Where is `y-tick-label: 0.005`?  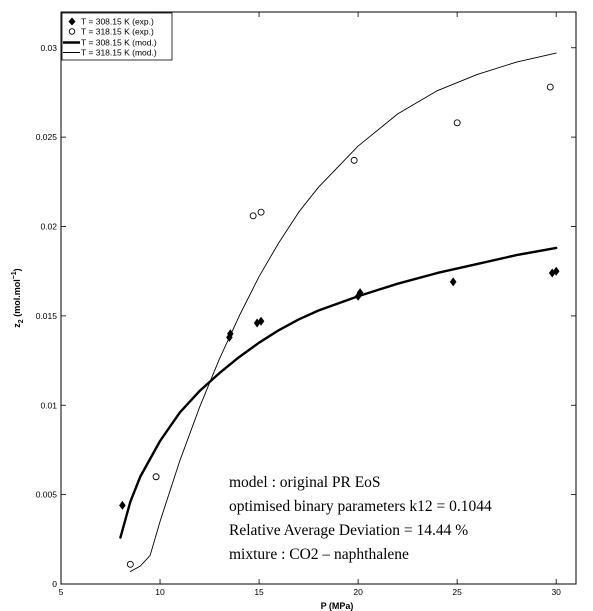
y-tick-label: 0.005 is located at coordinates (47, 495).